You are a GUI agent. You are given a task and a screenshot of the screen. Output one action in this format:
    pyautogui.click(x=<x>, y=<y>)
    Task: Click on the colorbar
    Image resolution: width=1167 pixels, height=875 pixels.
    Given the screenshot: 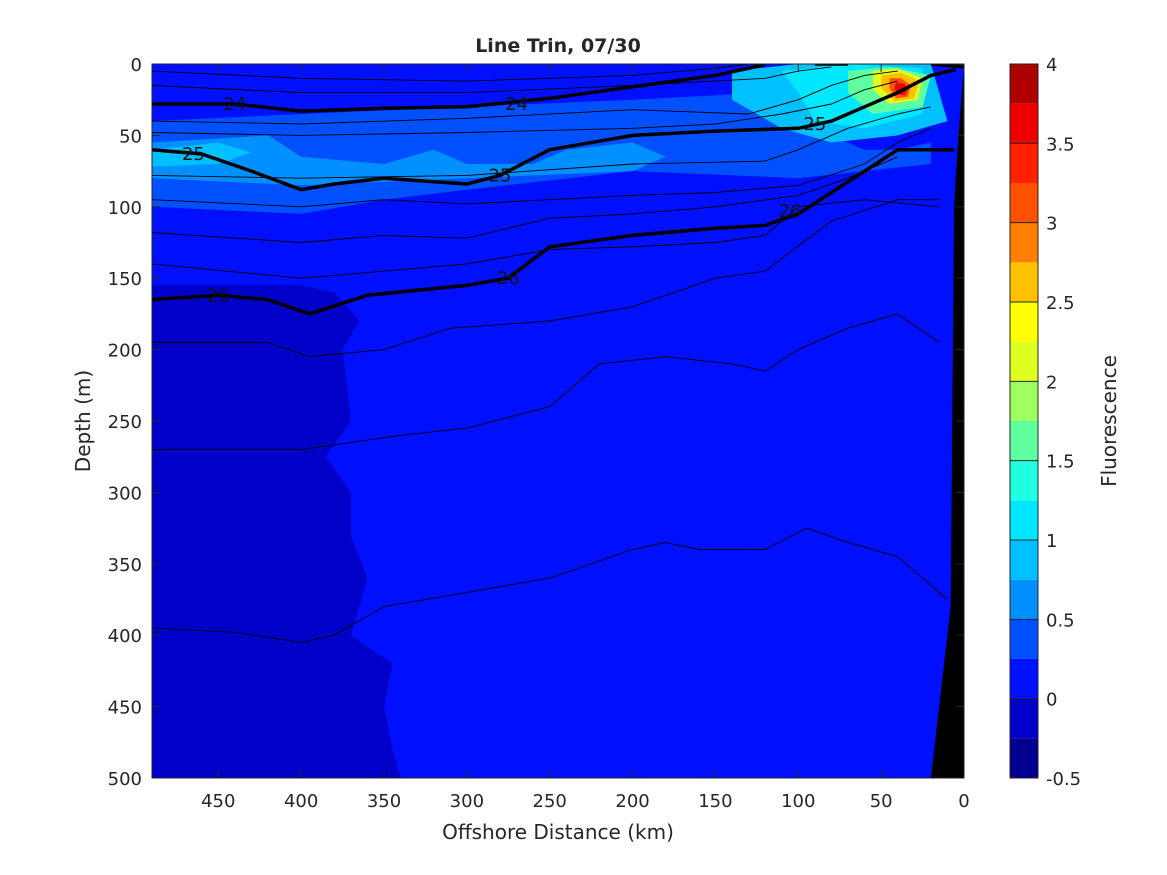 What is the action you would take?
    pyautogui.click(x=1024, y=421)
    